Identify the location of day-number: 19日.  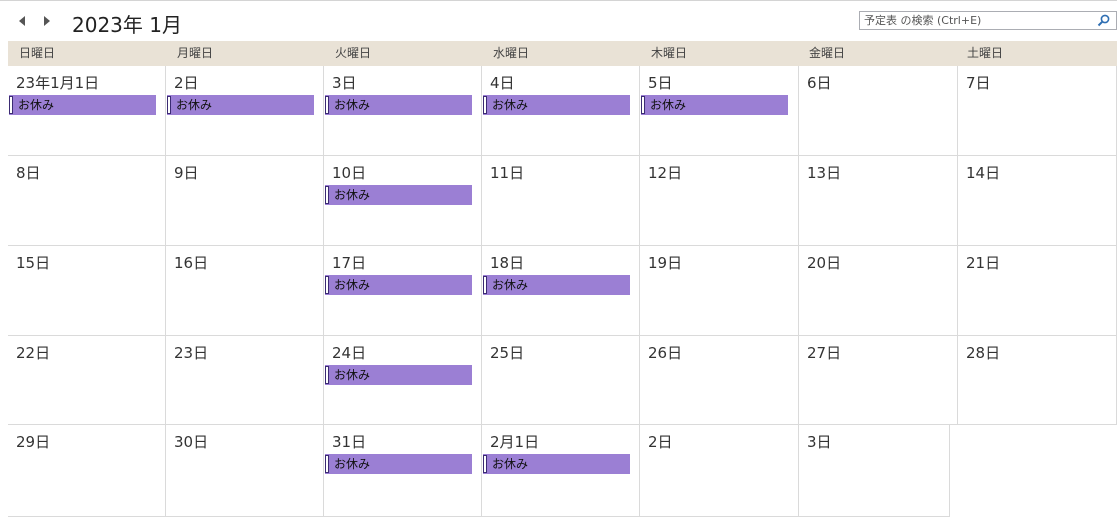
(665, 263).